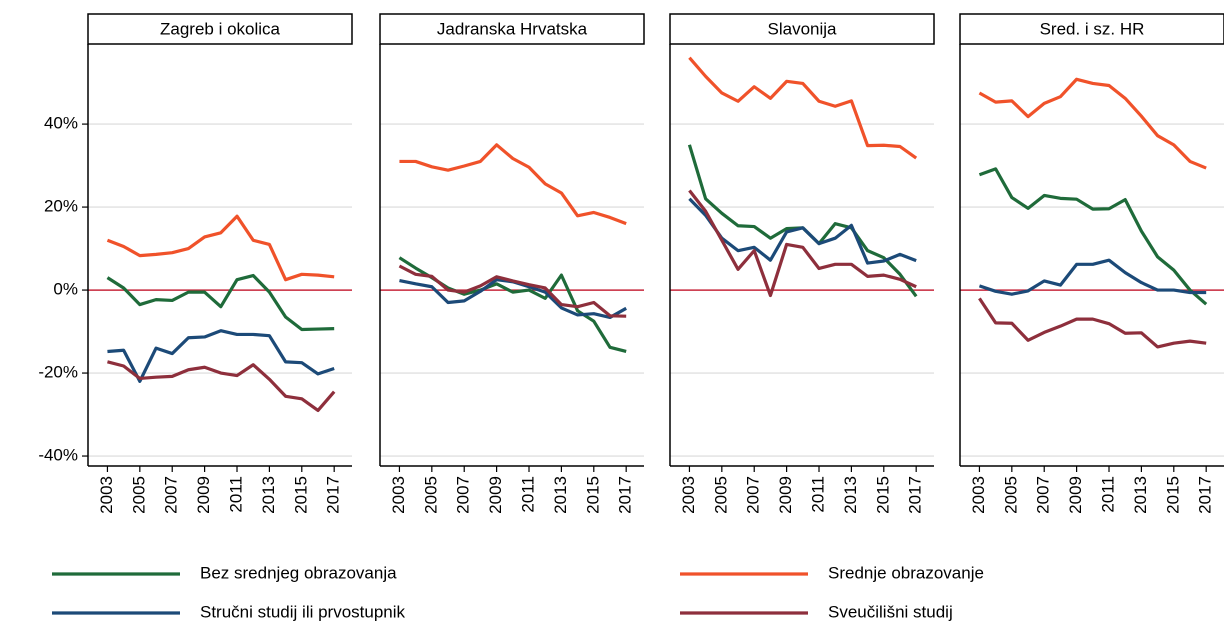  I want to click on legend-label: Srednje obrazovanje, so click(906, 572).